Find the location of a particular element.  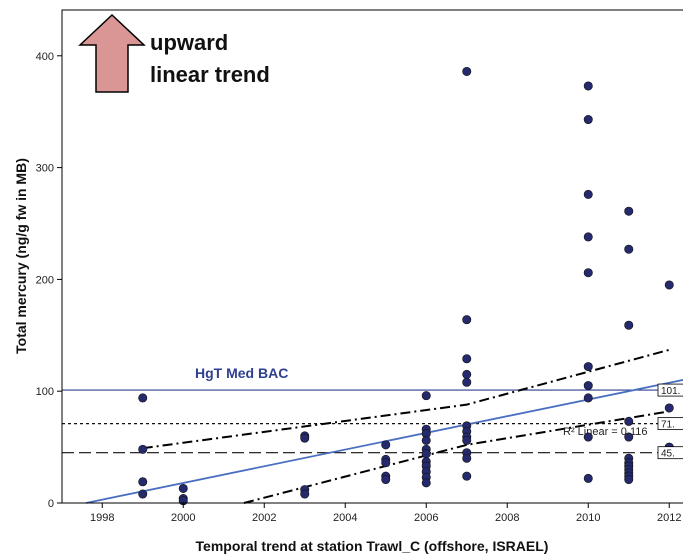

y-axis-title: Total mercury (ng/g fw in MB) is located at coordinates (21, 256).